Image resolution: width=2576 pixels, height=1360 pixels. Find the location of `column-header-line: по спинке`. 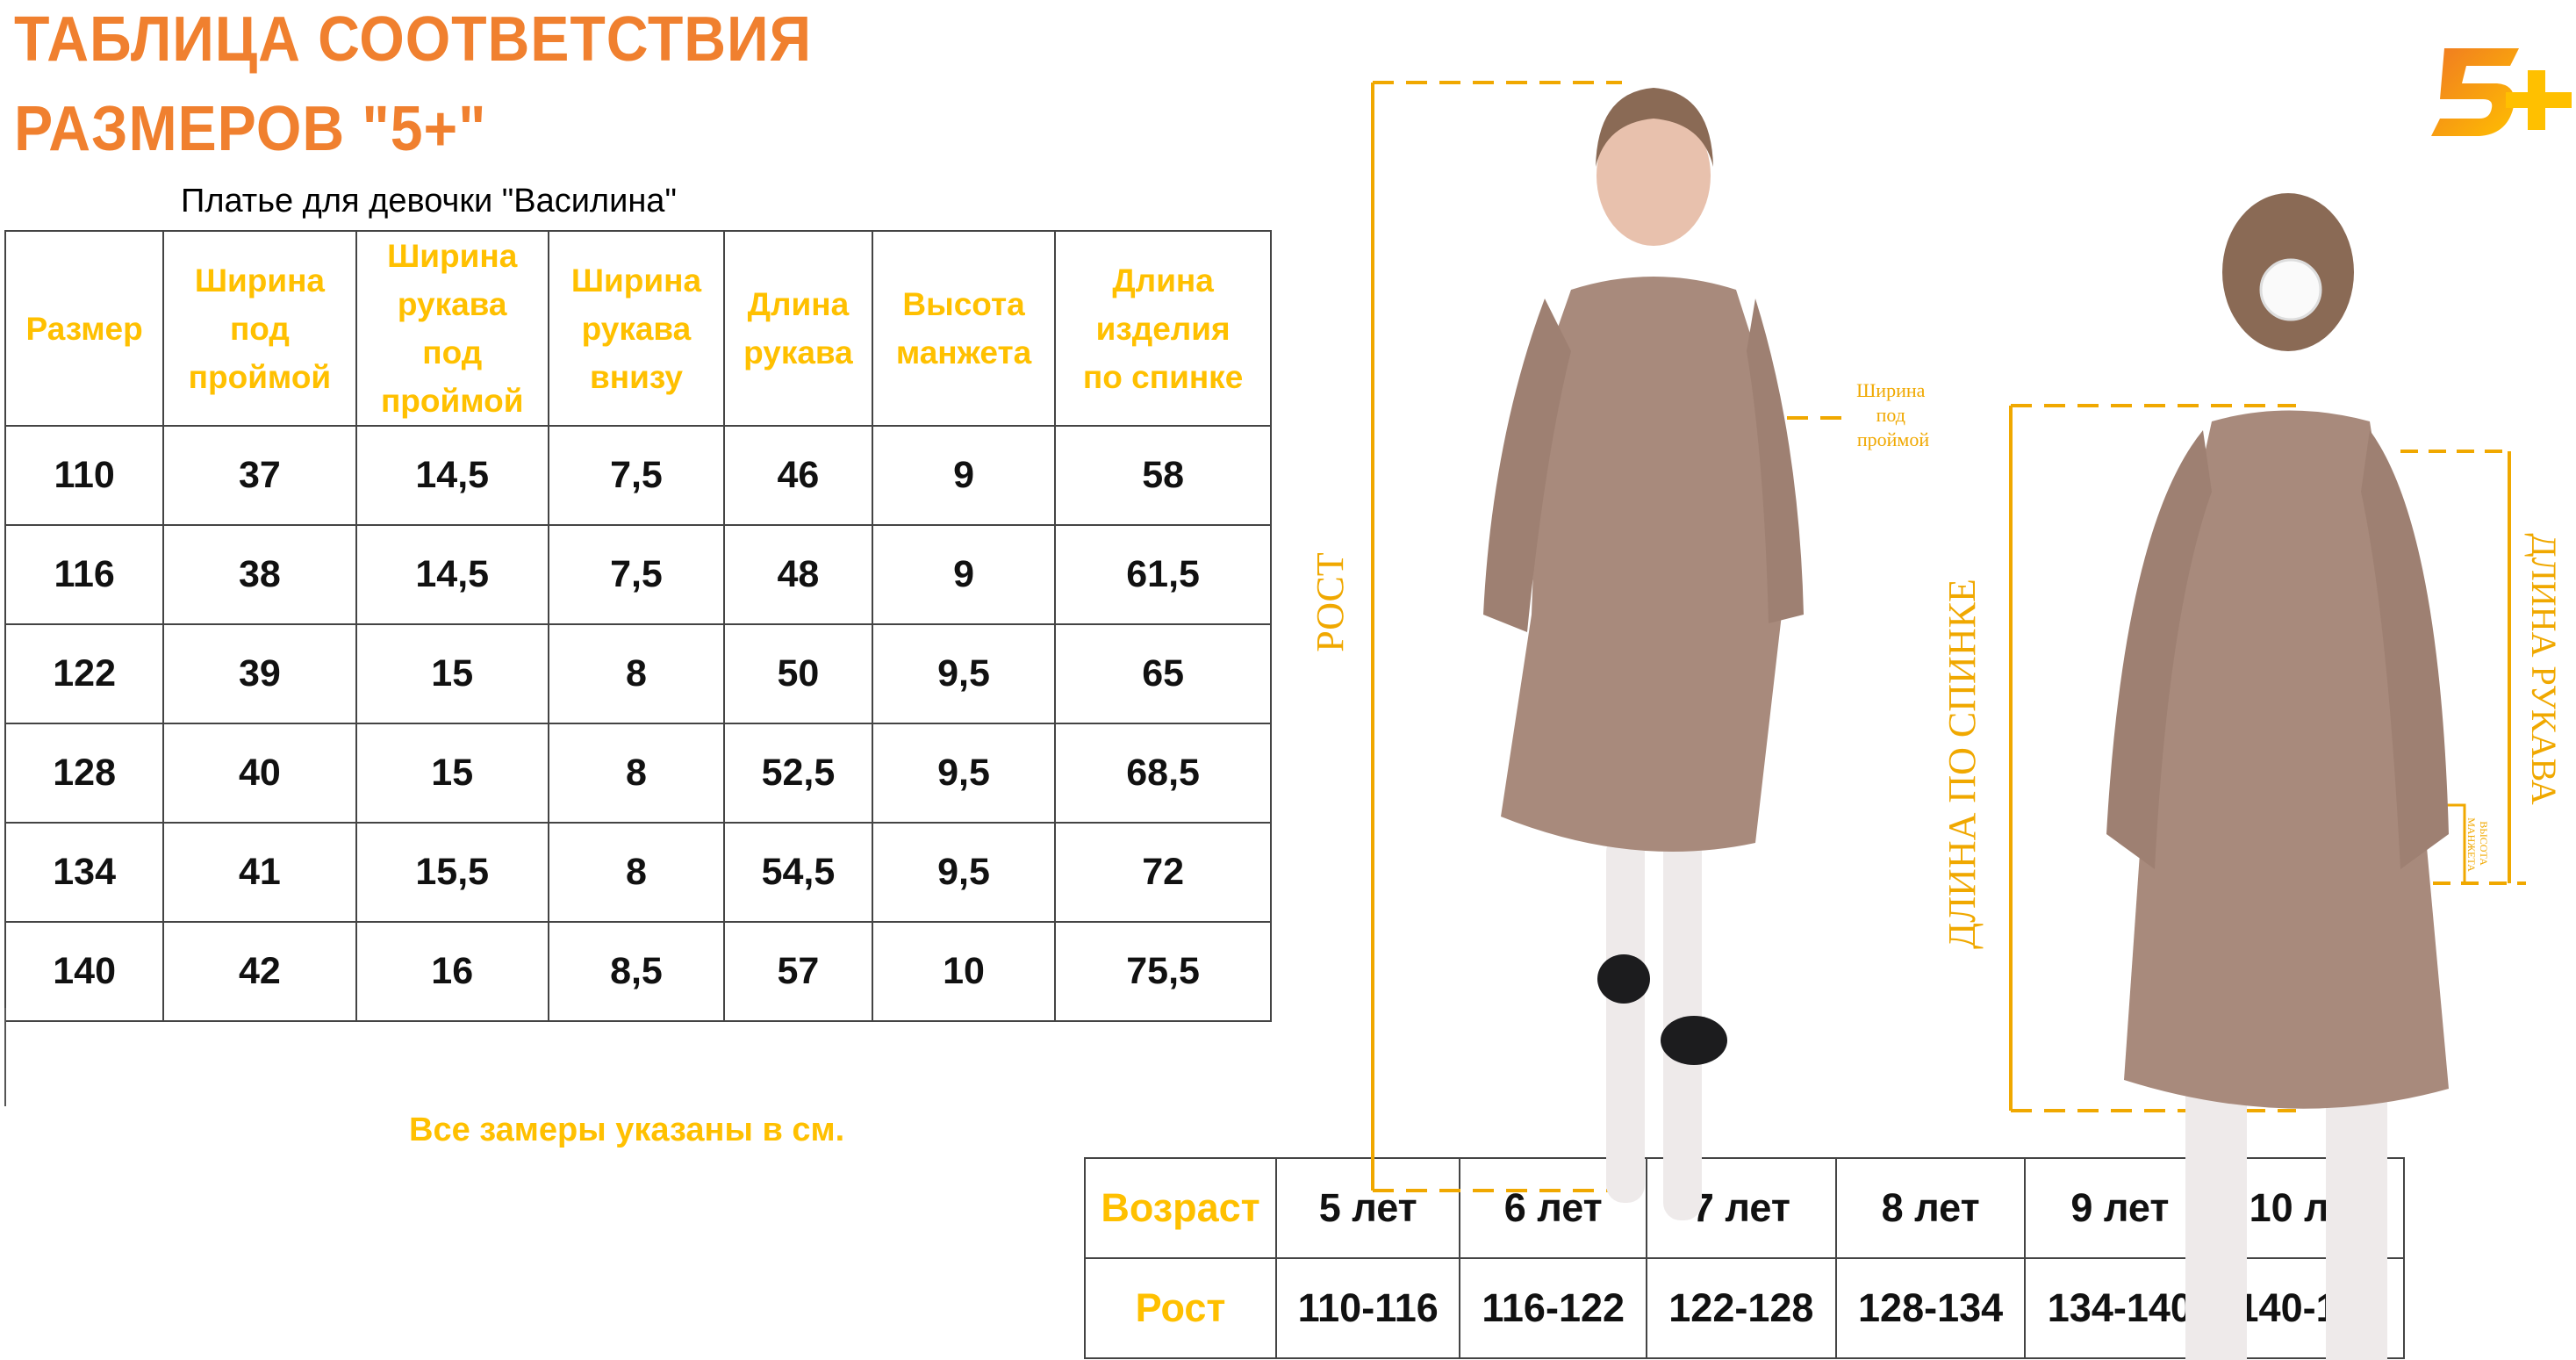

column-header-line: по спинке is located at coordinates (1163, 376).